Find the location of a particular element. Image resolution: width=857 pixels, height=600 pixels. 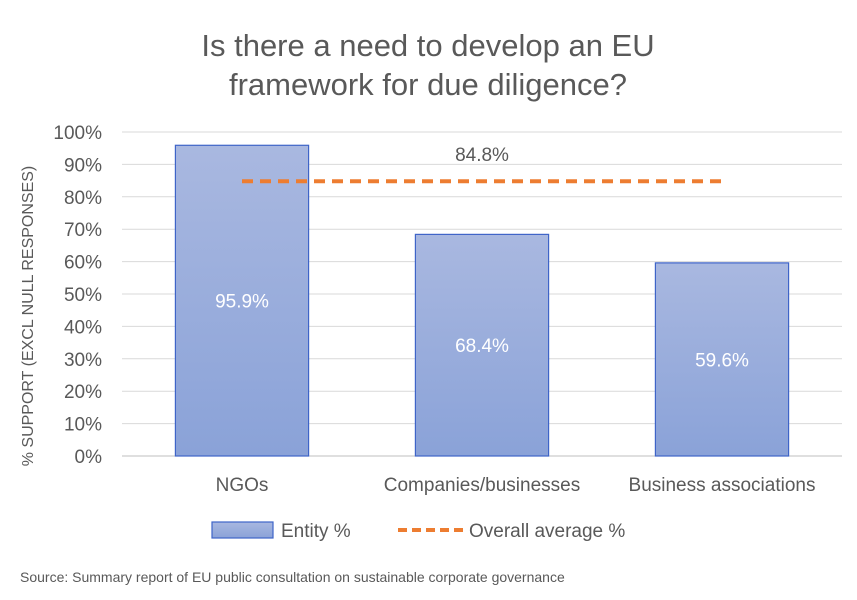

y-tick-label: 80% is located at coordinates (83, 198).